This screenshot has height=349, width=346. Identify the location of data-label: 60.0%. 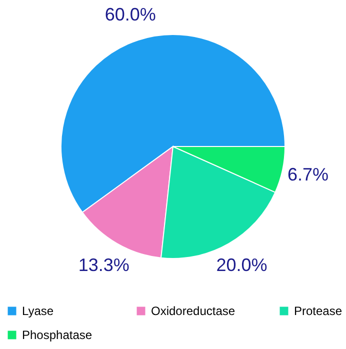
(130, 14).